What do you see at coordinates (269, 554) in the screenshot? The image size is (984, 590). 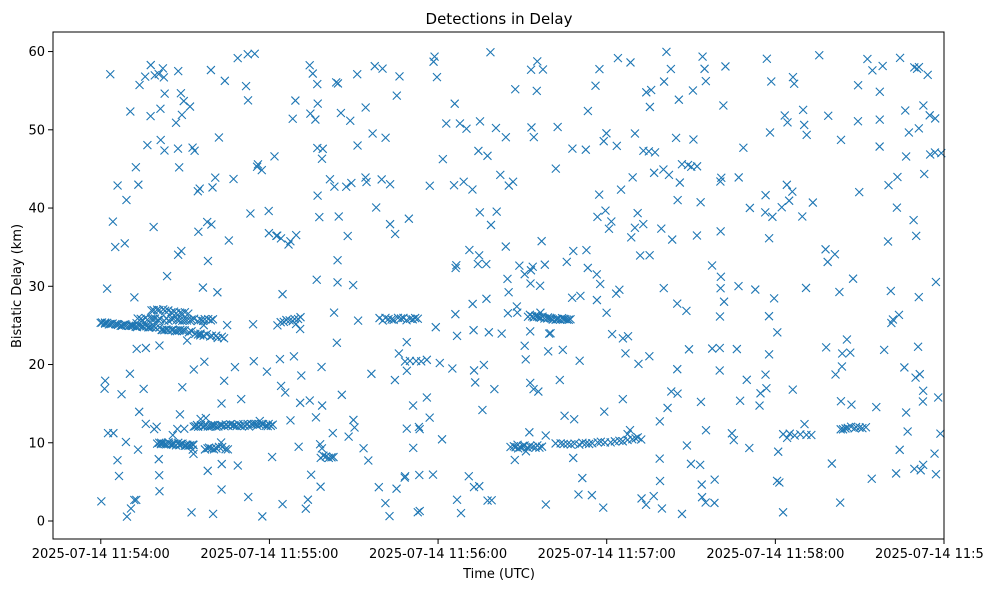 I see `x-tick-label: 2025-07-14 11:55:00` at bounding box center [269, 554].